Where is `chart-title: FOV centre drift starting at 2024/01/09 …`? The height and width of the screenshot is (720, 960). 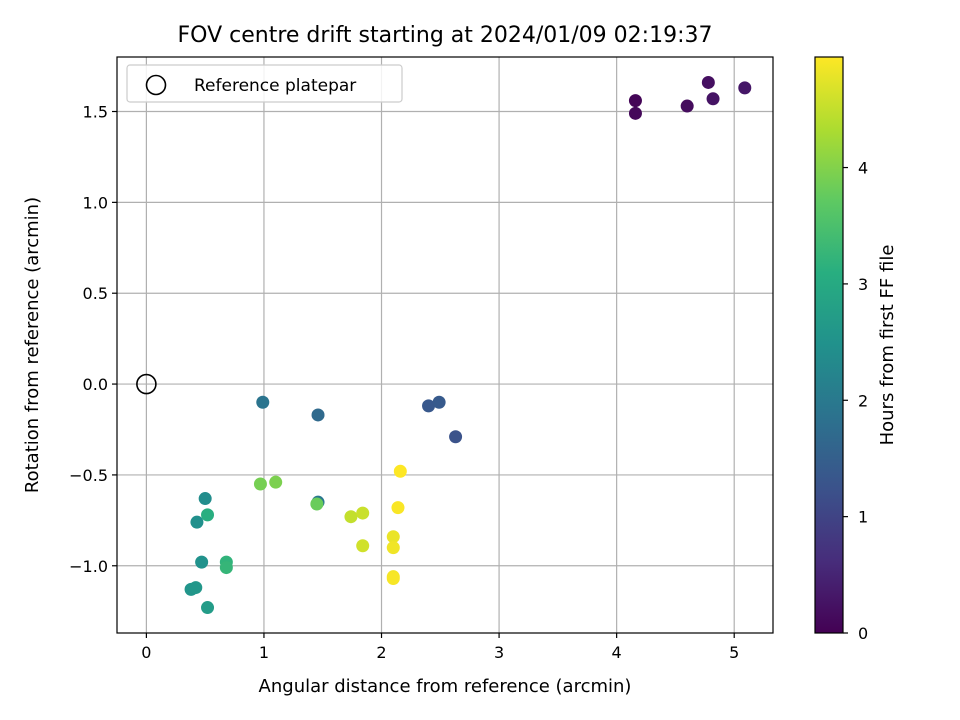 chart-title: FOV centre drift starting at 2024/01/09 … is located at coordinates (445, 35).